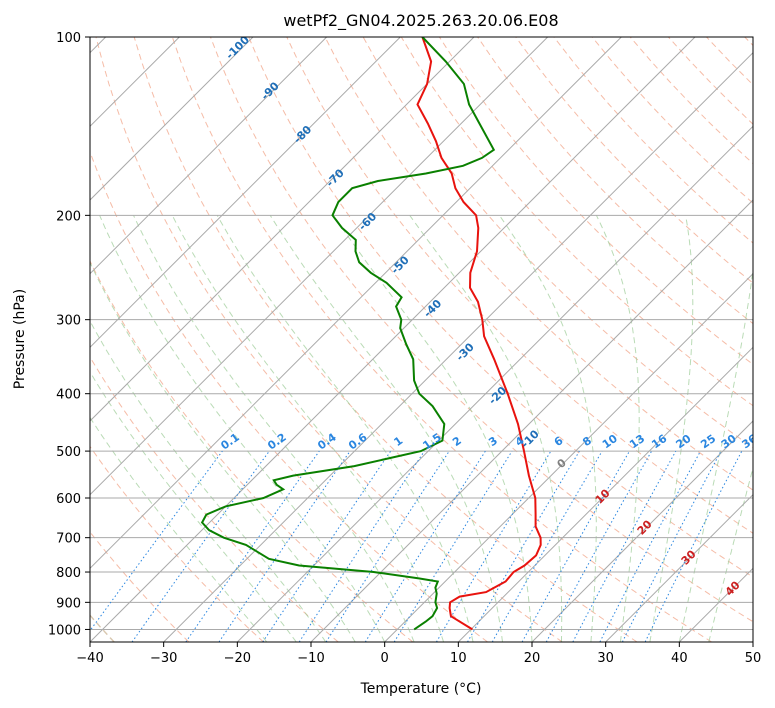 This screenshot has height=708, width=775. Describe the element at coordinates (605, 658) in the screenshot. I see `x-tick-label: 30` at that location.